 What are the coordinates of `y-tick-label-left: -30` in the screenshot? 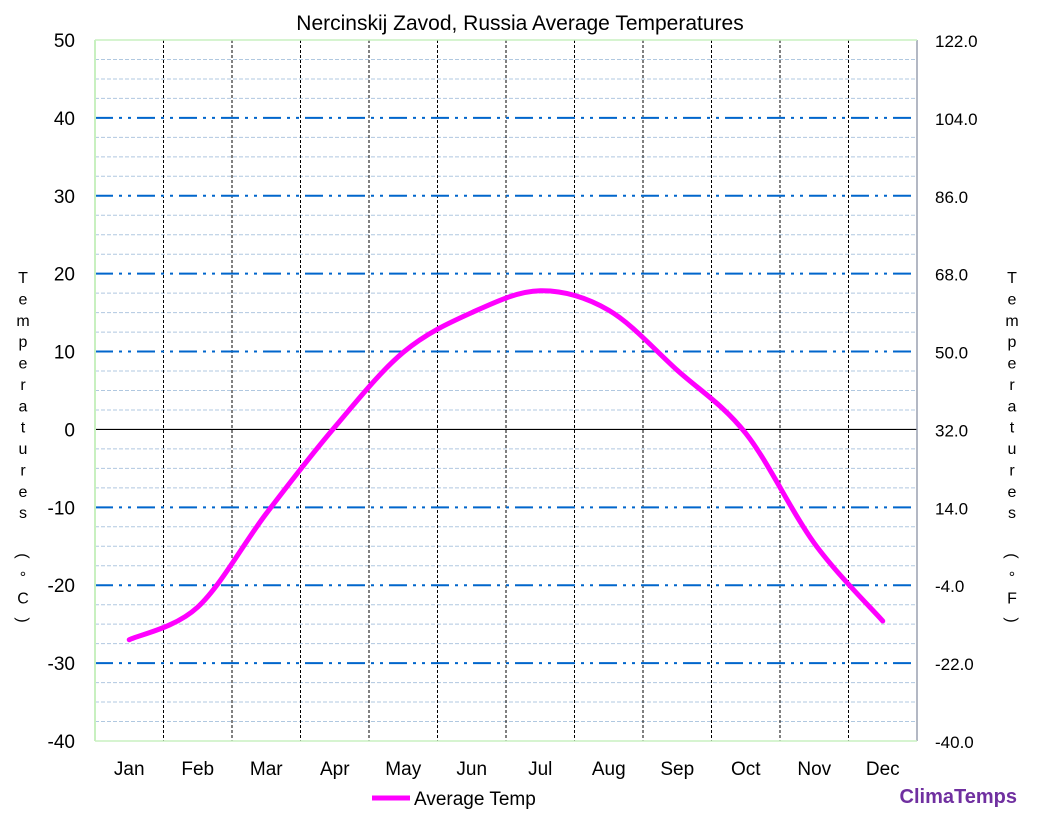 It's located at (61, 664).